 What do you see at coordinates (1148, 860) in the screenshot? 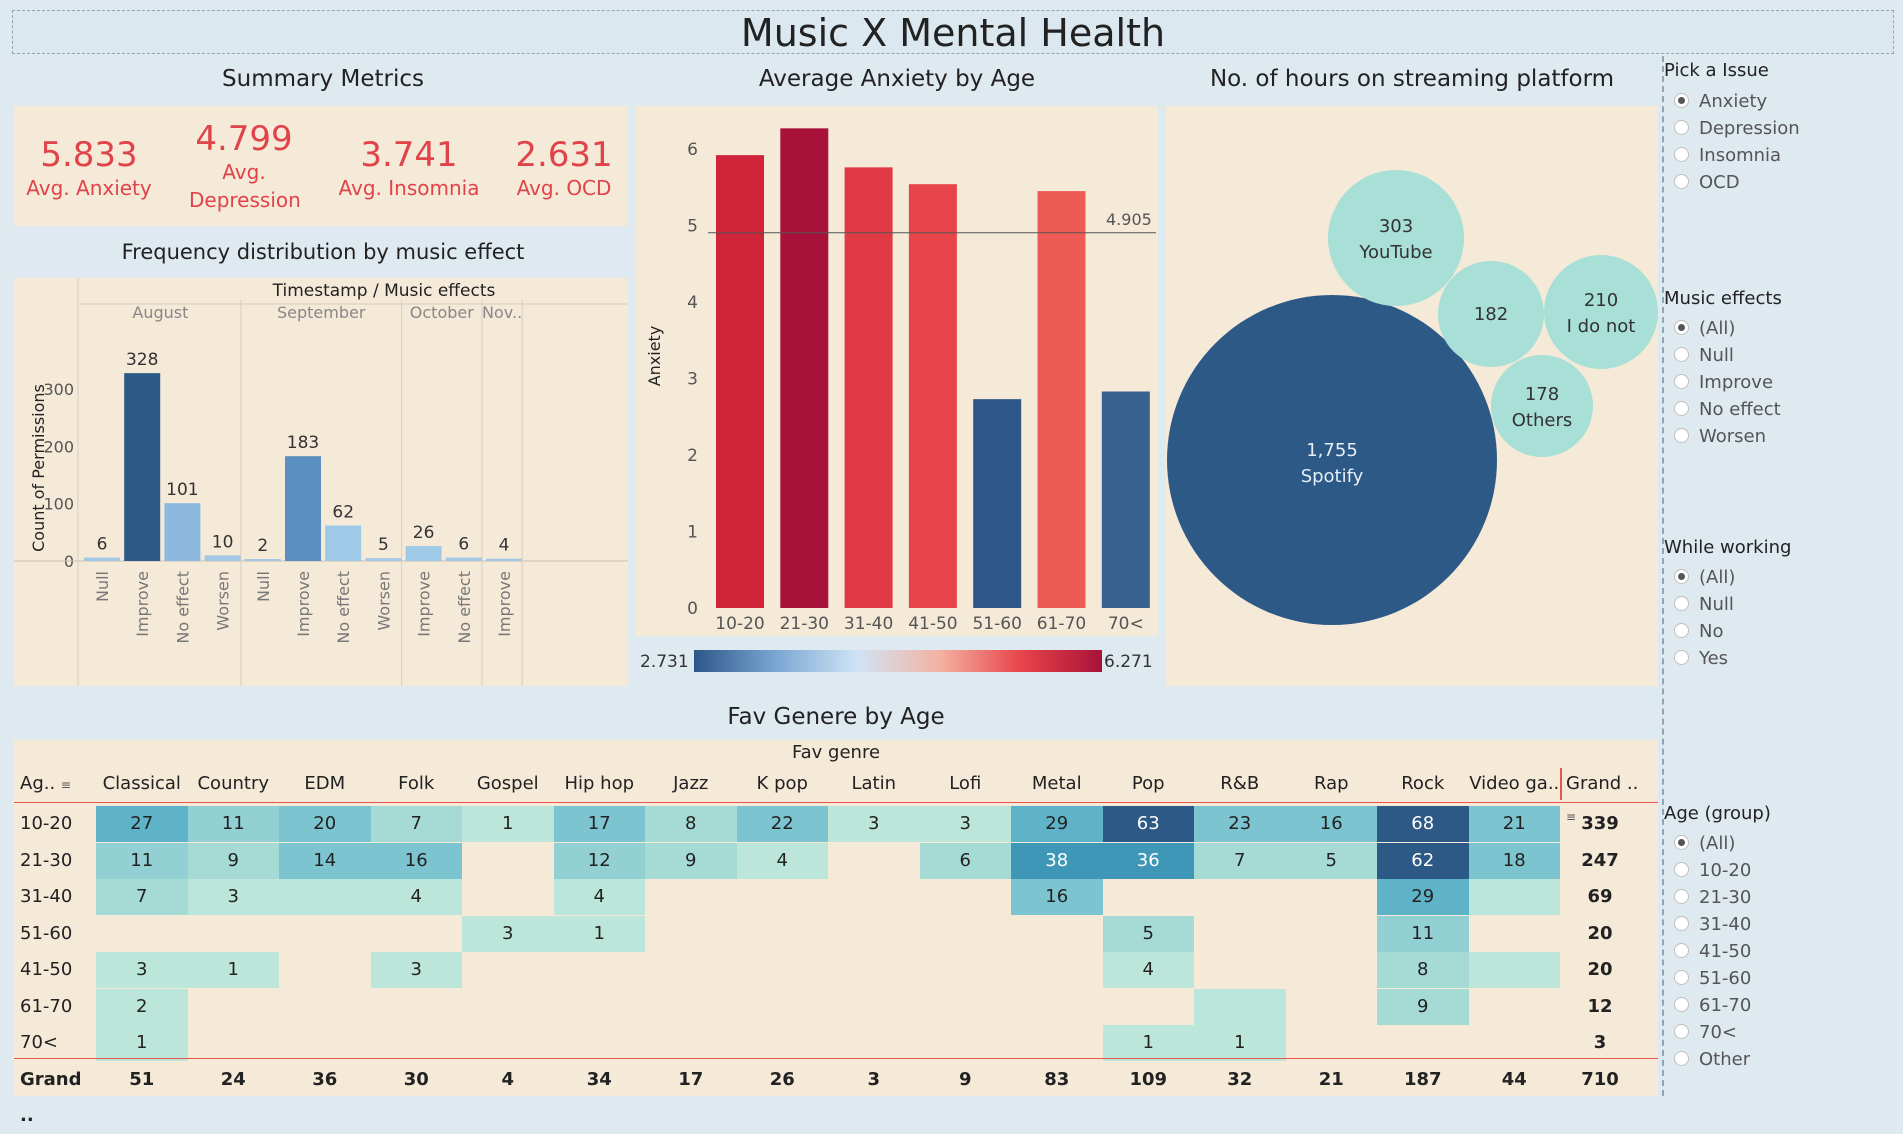
I see `heatmap-cell: 36` at bounding box center [1148, 860].